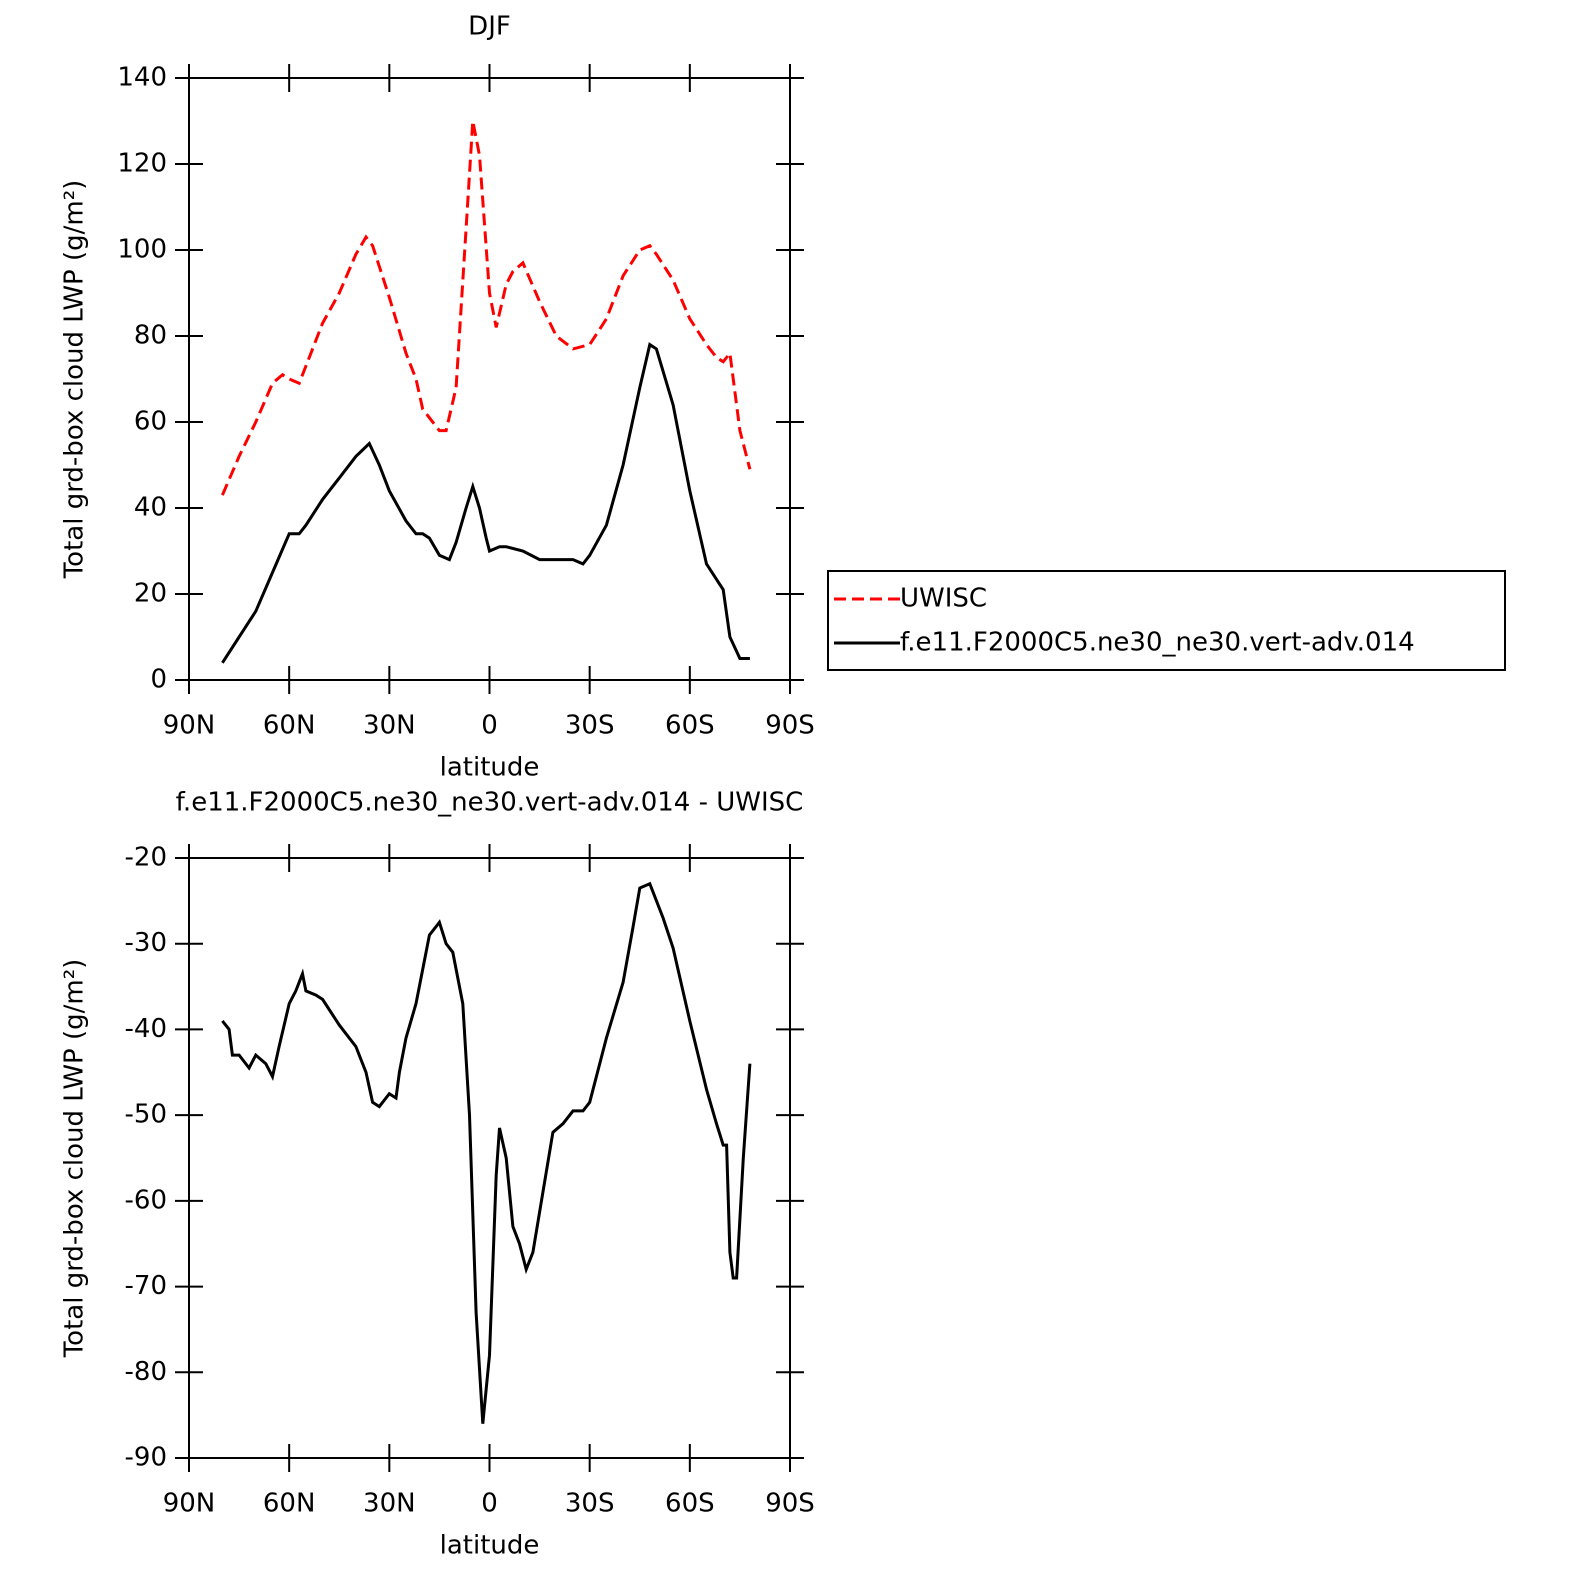  What do you see at coordinates (1157, 643) in the screenshot?
I see `legend-label: f.e11.F2000C5.ne30_ne30.vert-adv.014` at bounding box center [1157, 643].